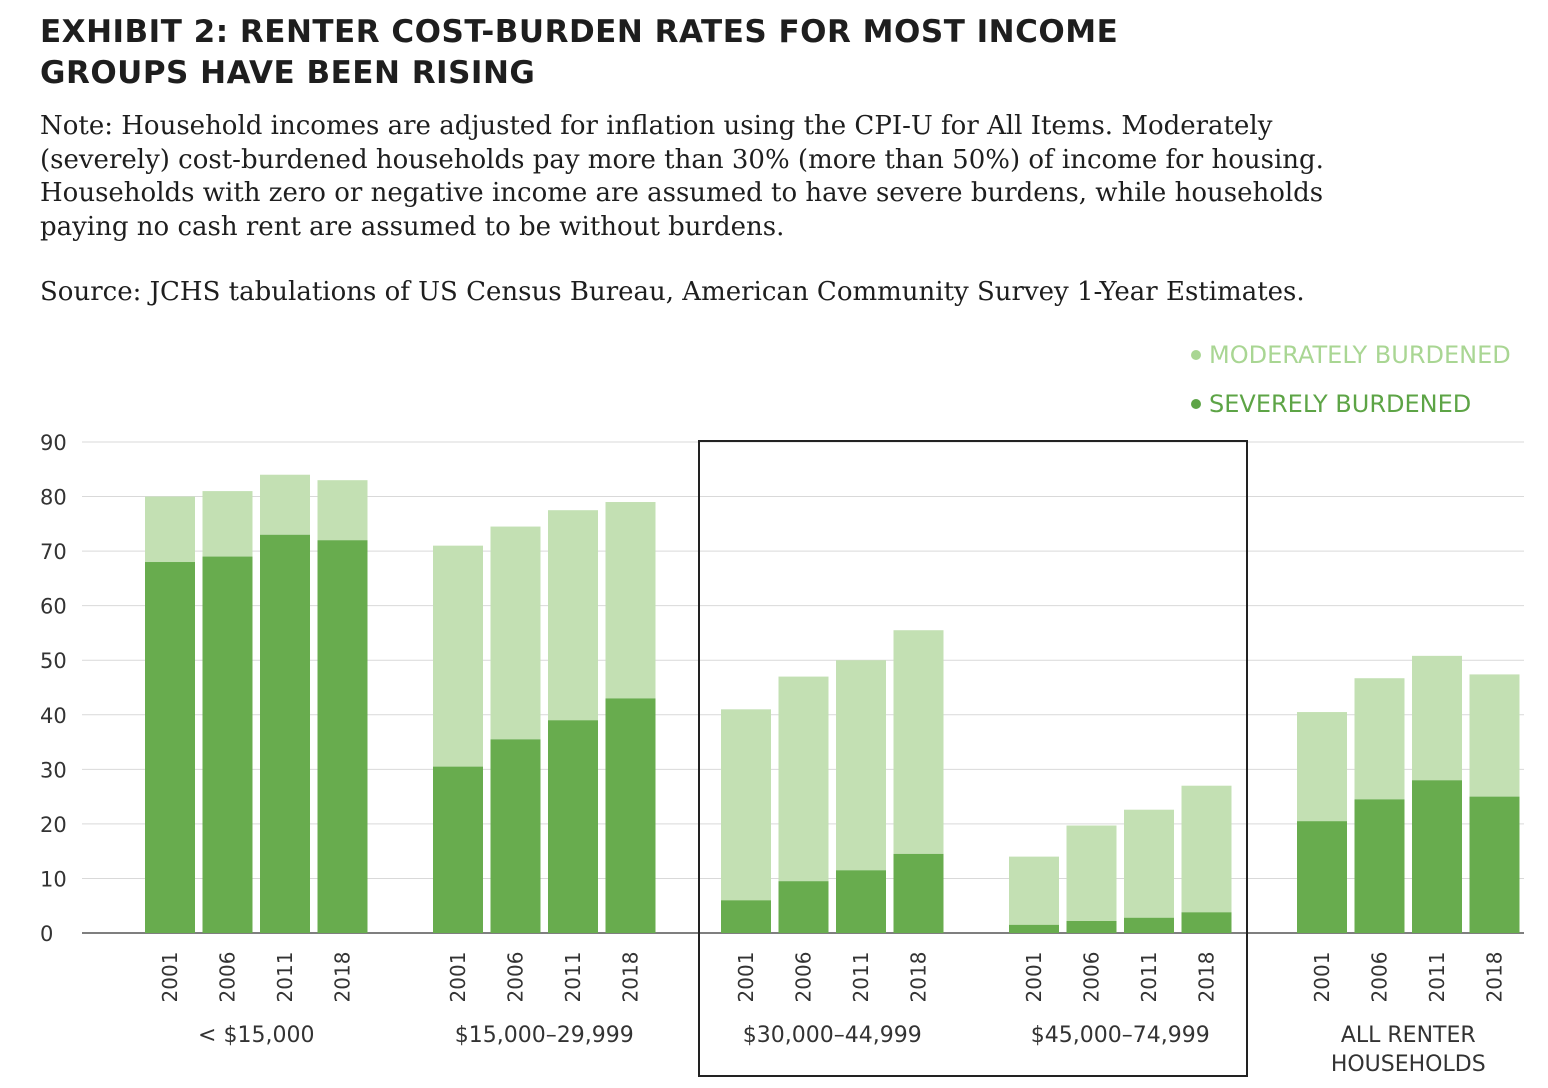  What do you see at coordinates (53, 825) in the screenshot?
I see `y-tick-label: 20` at bounding box center [53, 825].